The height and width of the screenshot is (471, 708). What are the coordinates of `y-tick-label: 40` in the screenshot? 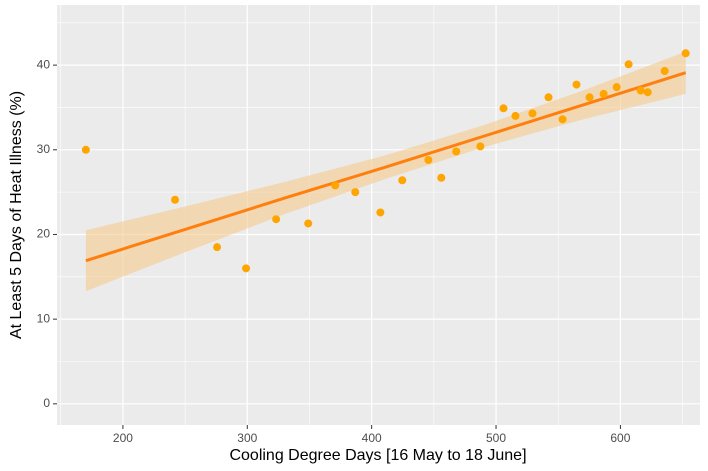 It's located at (44, 64).